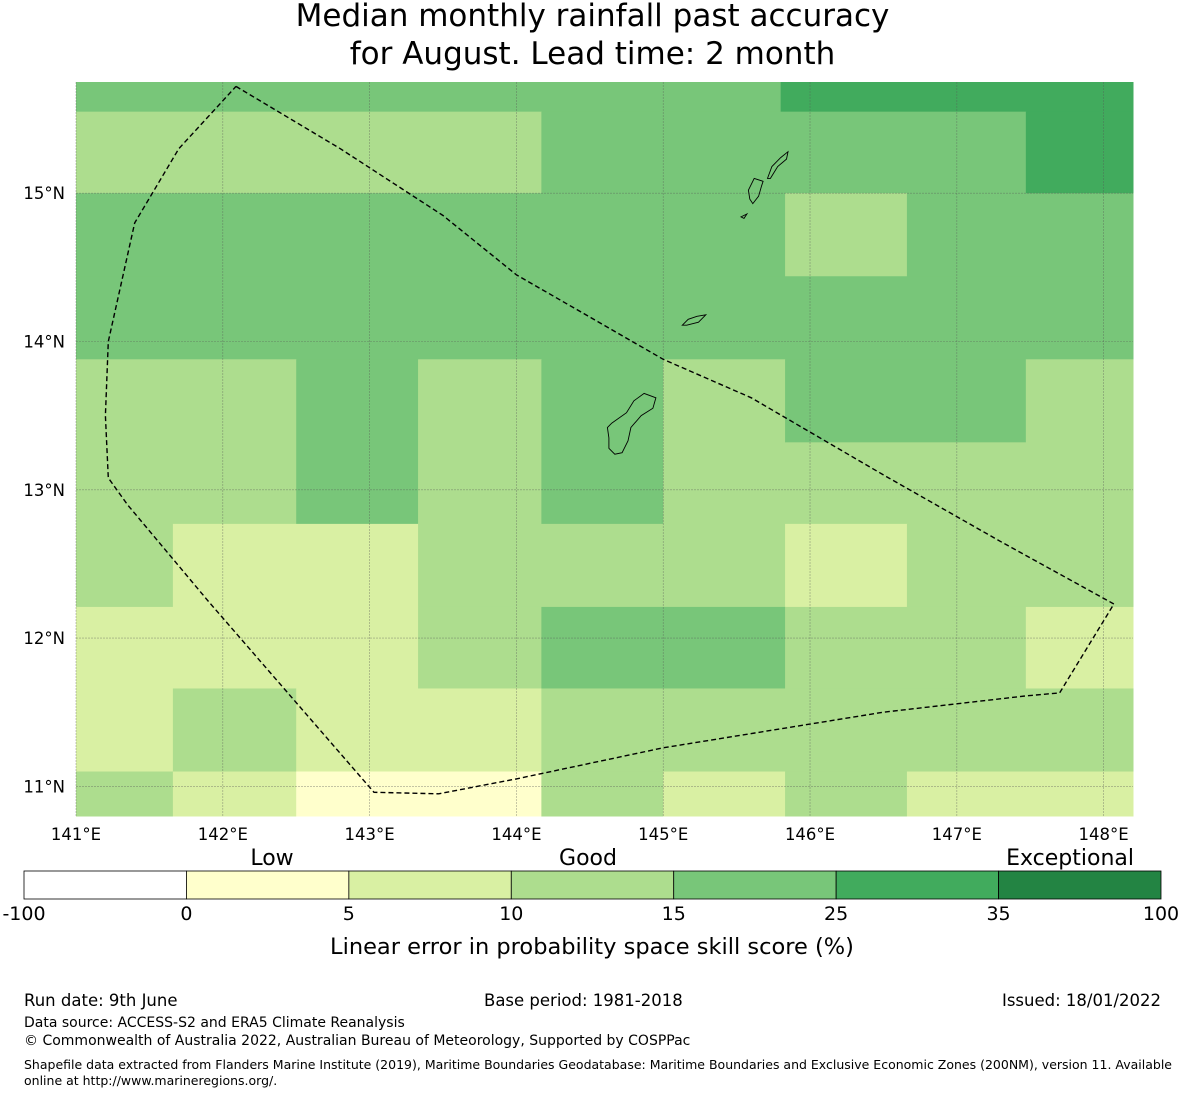 The width and height of the screenshot is (1185, 1095). What do you see at coordinates (23, 914) in the screenshot?
I see `colorbar-tick-label: -100` at bounding box center [23, 914].